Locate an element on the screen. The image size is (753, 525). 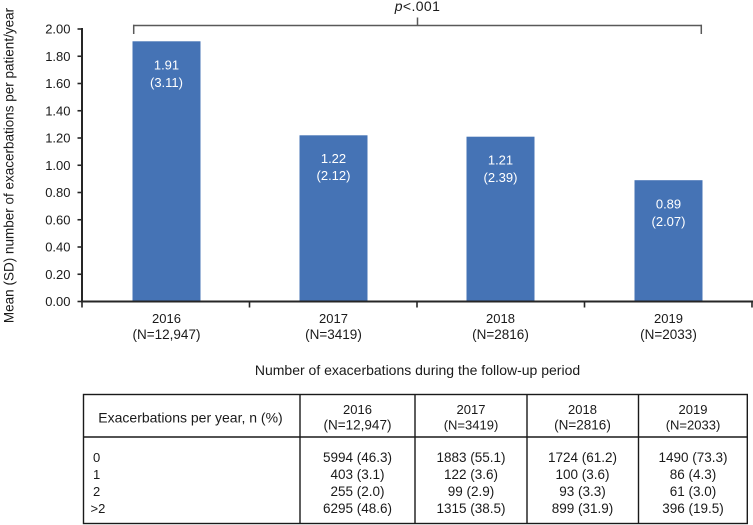
svg-text: 99 (2.9) is located at coordinates (471, 491).